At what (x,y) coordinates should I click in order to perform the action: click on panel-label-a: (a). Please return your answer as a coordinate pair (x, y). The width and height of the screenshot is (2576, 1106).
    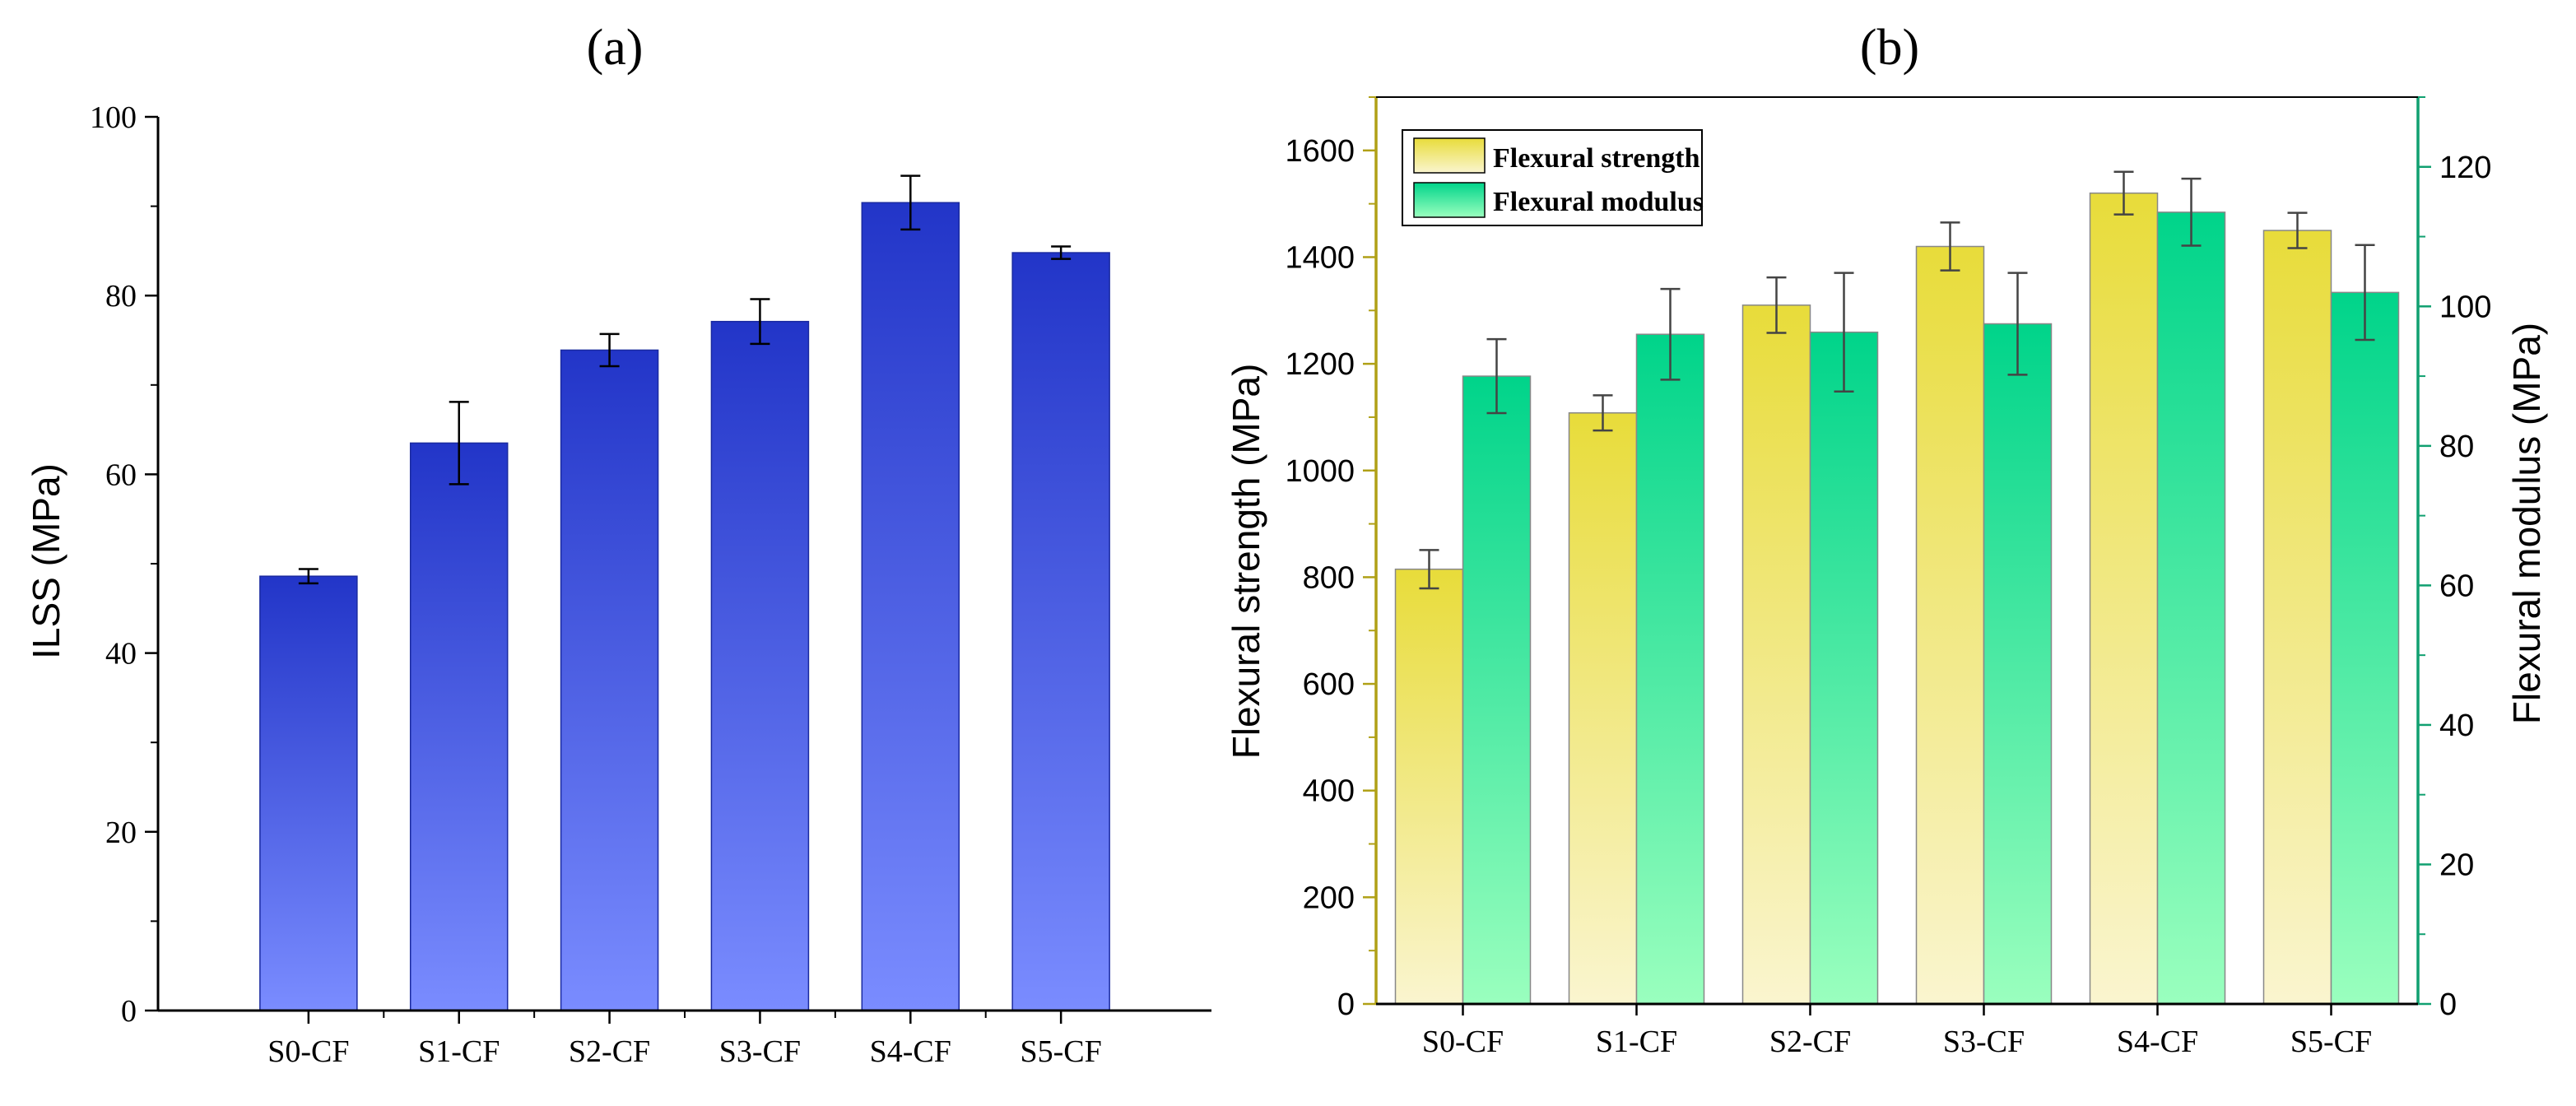
    Looking at the image, I should click on (615, 48).